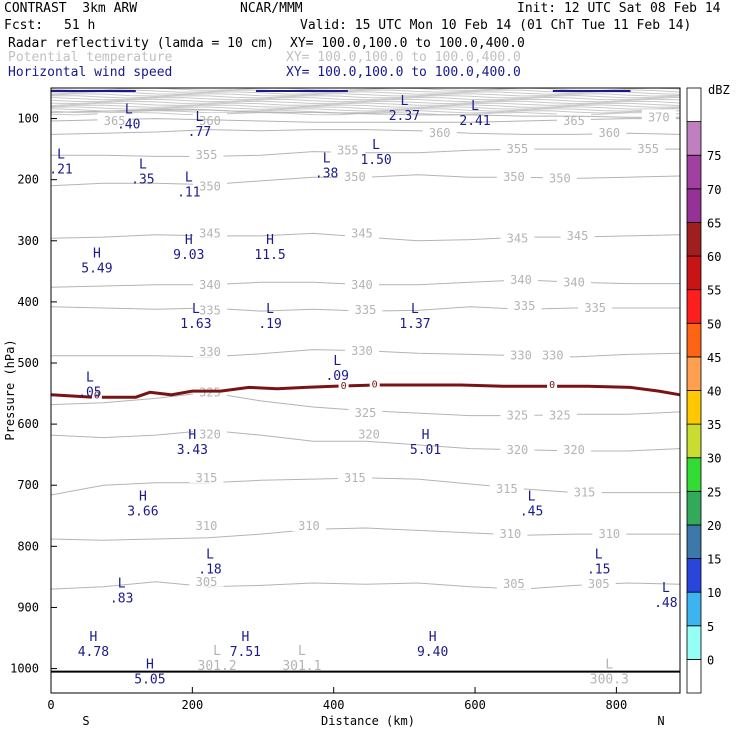  I want to click on wind-extremum-value: 5.05, so click(149, 680).